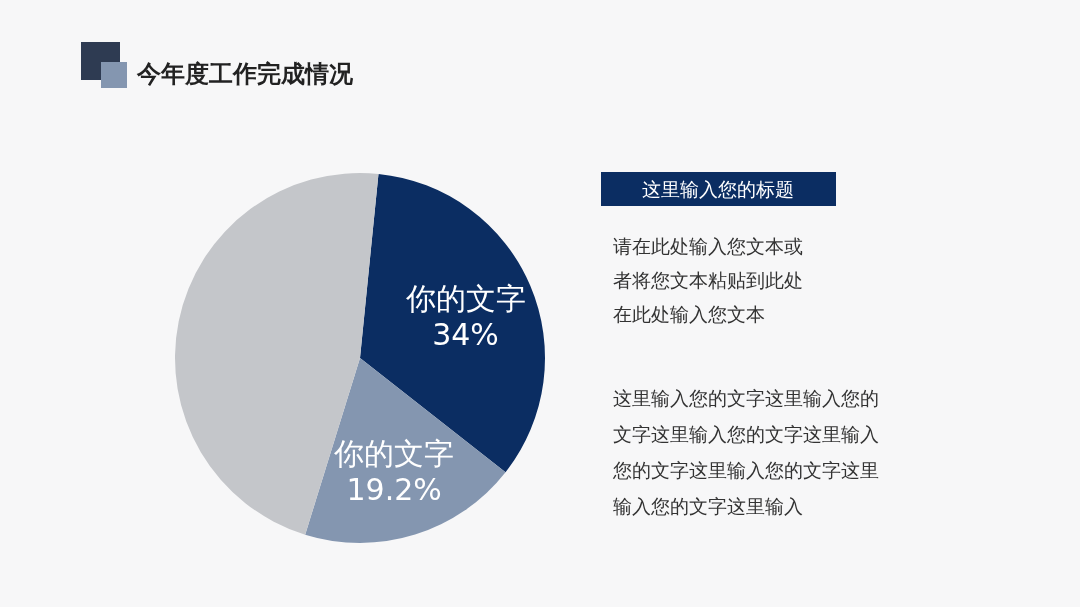 This screenshot has width=1080, height=607. What do you see at coordinates (245, 74) in the screenshot?
I see `chart-title: 今年度工作完成情况` at bounding box center [245, 74].